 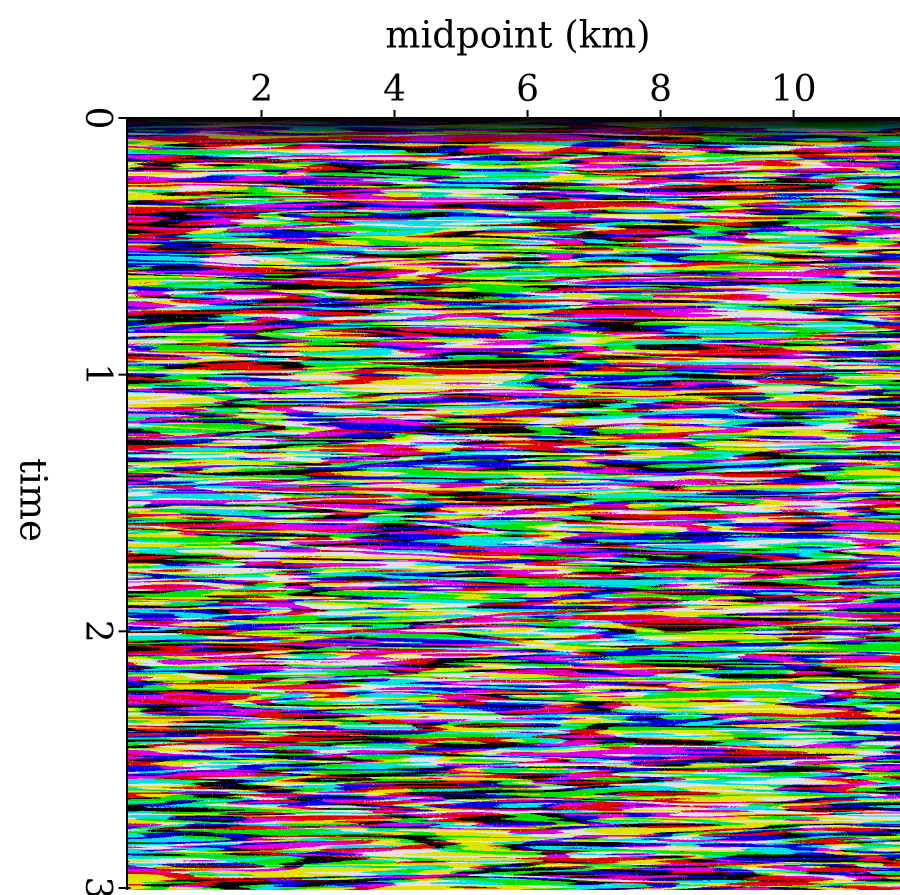 What do you see at coordinates (517, 35) in the screenshot?
I see `chart-title: midpoint (km)` at bounding box center [517, 35].